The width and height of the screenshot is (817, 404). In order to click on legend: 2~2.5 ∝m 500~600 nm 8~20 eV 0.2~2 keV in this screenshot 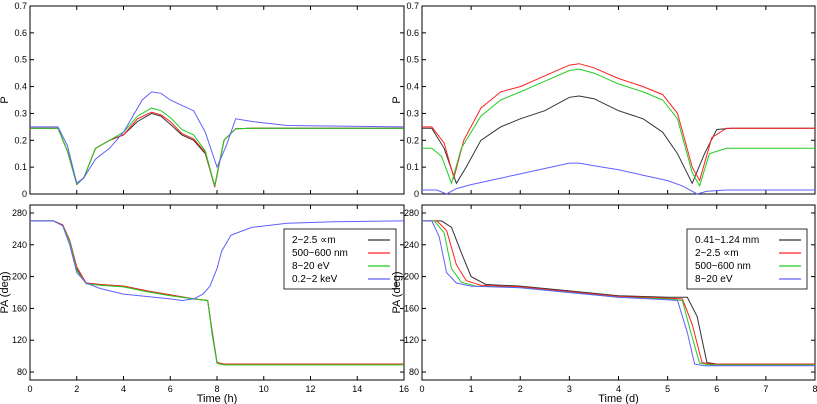, I will do `click(340, 259)`.